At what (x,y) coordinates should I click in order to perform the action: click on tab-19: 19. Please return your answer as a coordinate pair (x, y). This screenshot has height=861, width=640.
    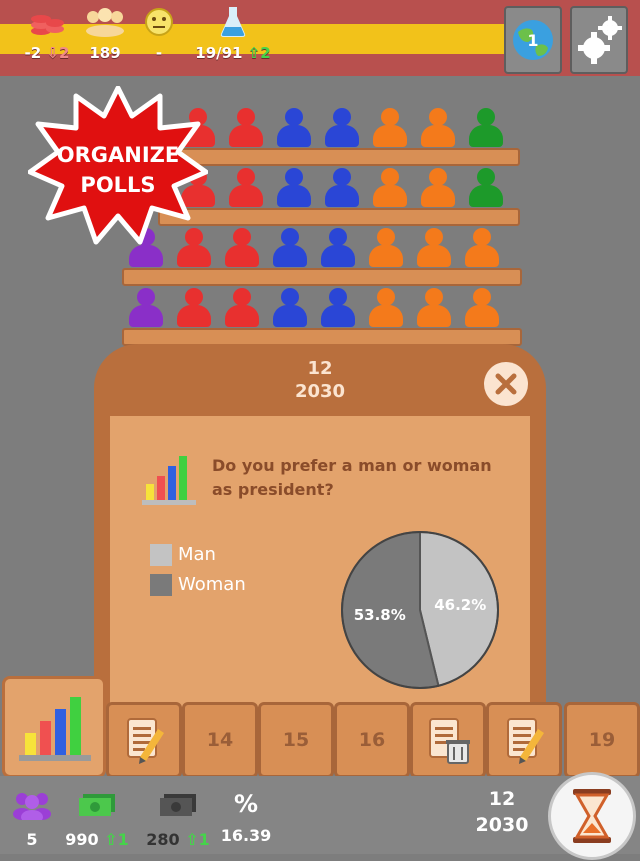
    Looking at the image, I should click on (602, 740).